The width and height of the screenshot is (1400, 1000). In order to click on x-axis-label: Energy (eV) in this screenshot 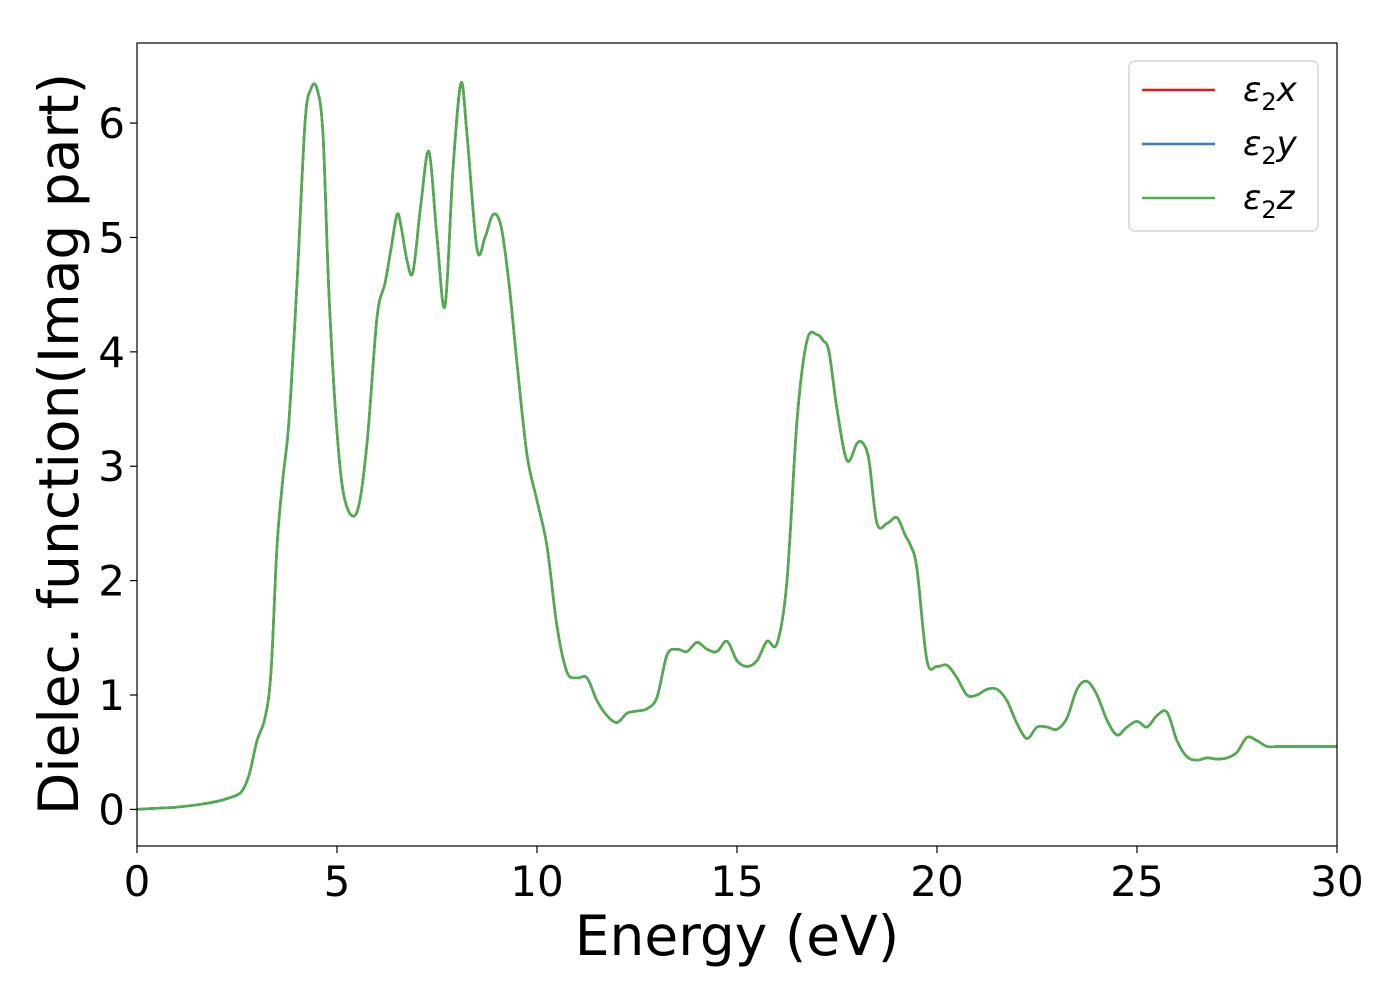, I will do `click(737, 936)`.